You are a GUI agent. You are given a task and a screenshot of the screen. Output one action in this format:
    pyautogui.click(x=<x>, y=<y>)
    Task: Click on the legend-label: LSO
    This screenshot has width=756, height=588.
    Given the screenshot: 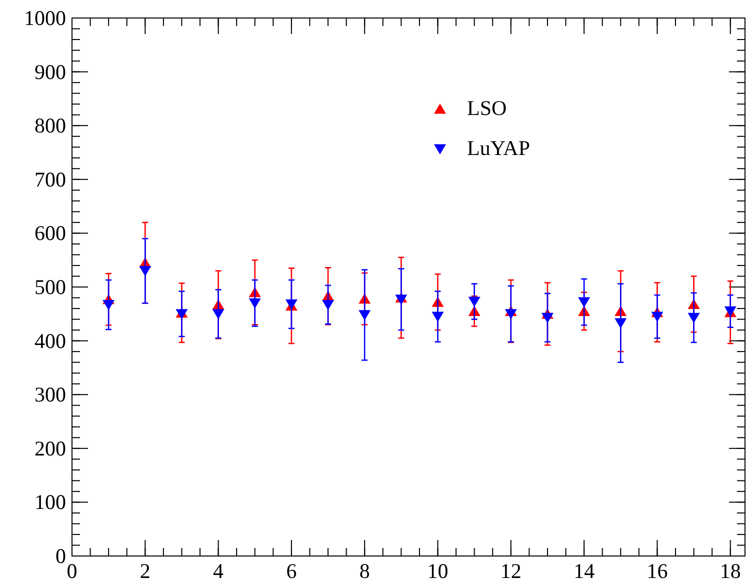 What is the action you would take?
    pyautogui.click(x=487, y=108)
    